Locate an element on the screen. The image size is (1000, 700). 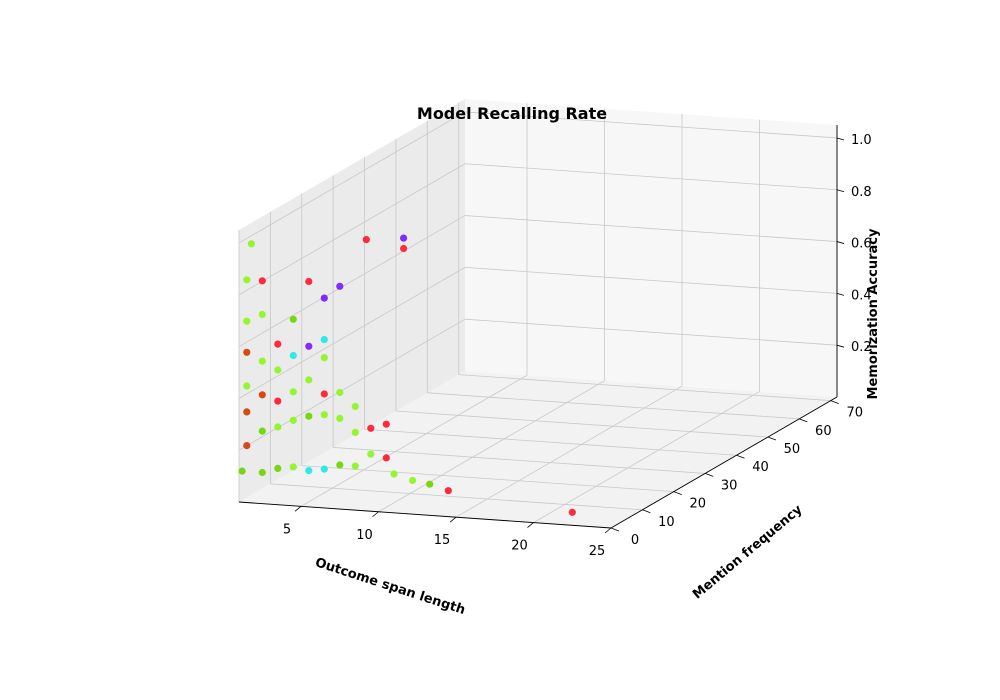
y-tick-label: 70 is located at coordinates (854, 413).